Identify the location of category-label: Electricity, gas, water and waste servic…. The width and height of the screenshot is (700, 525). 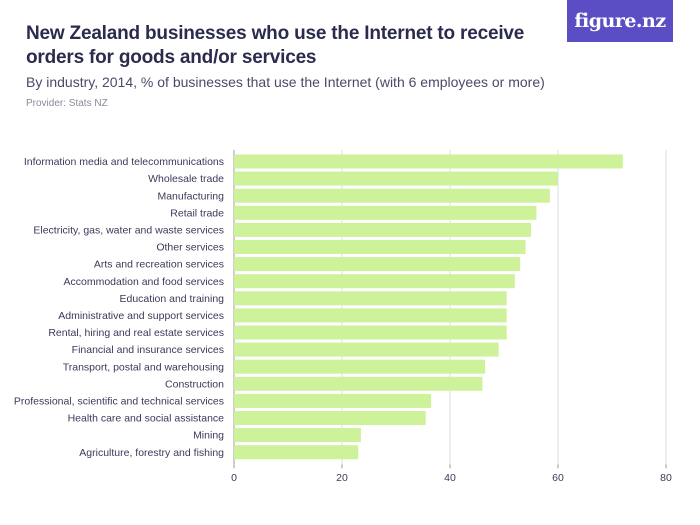
(128, 231).